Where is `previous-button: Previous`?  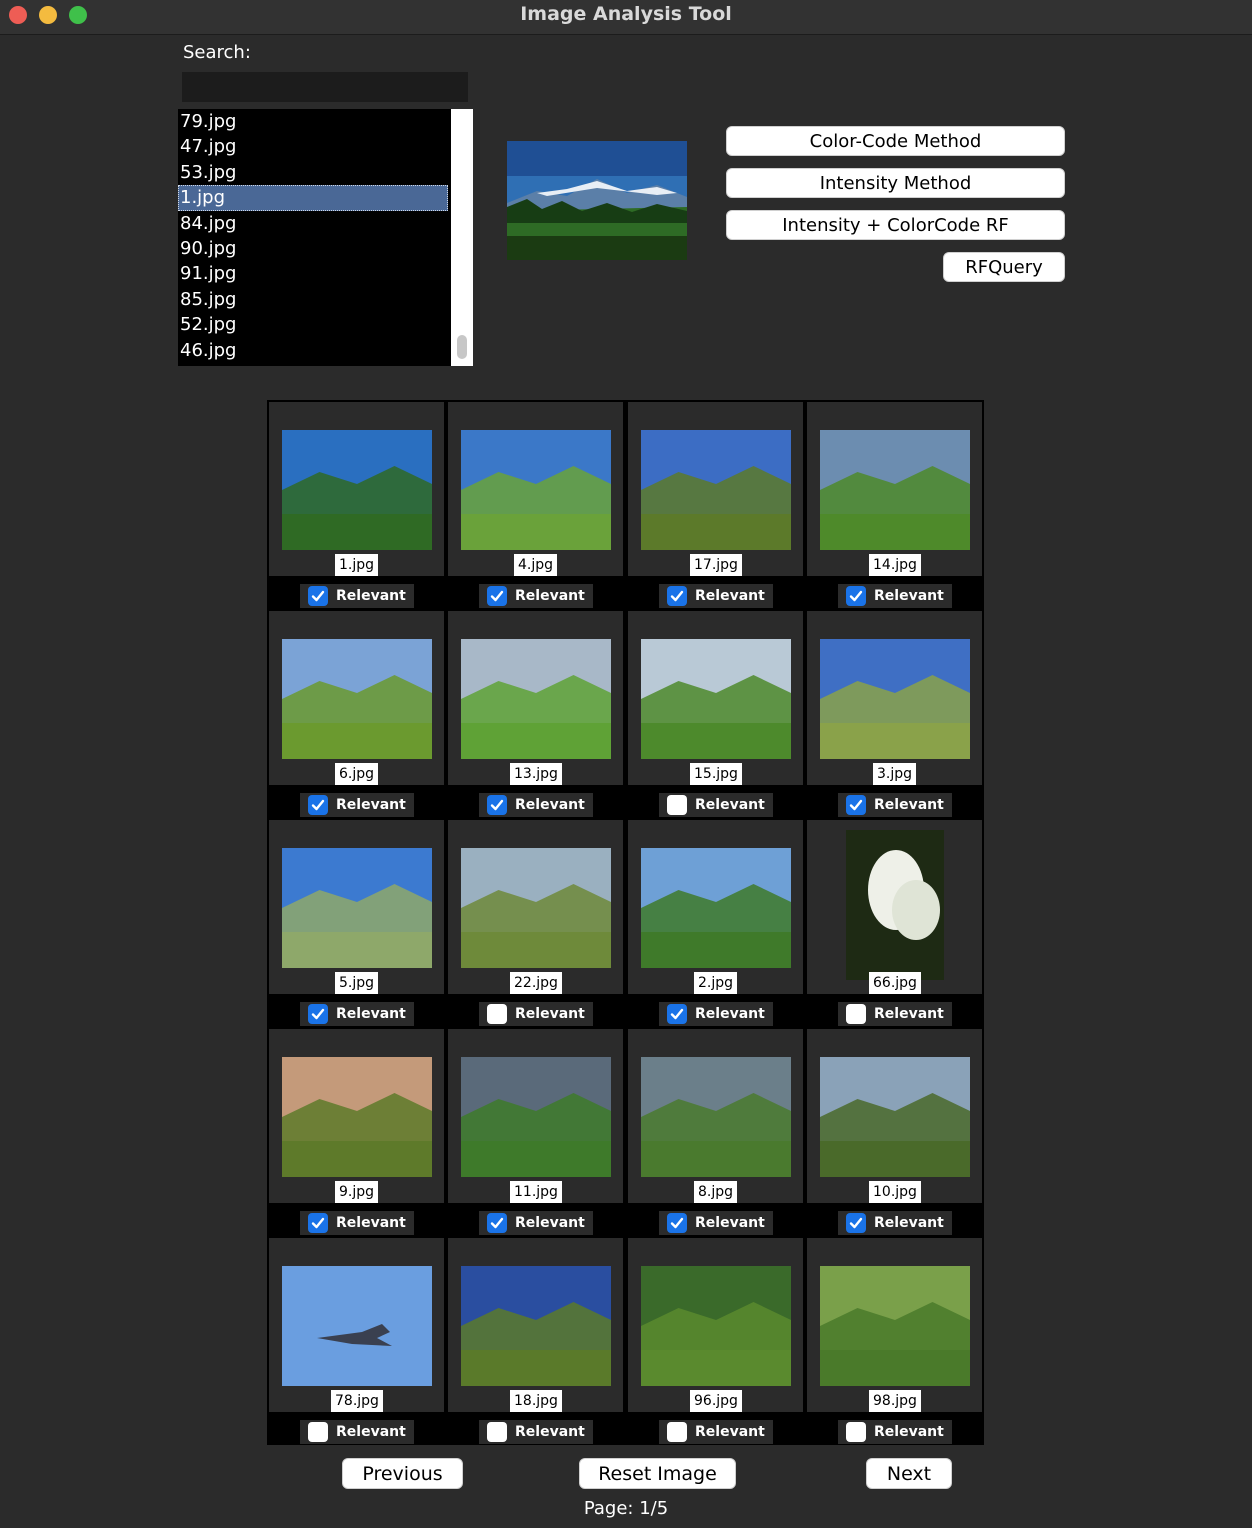
previous-button: Previous is located at coordinates (402, 1473).